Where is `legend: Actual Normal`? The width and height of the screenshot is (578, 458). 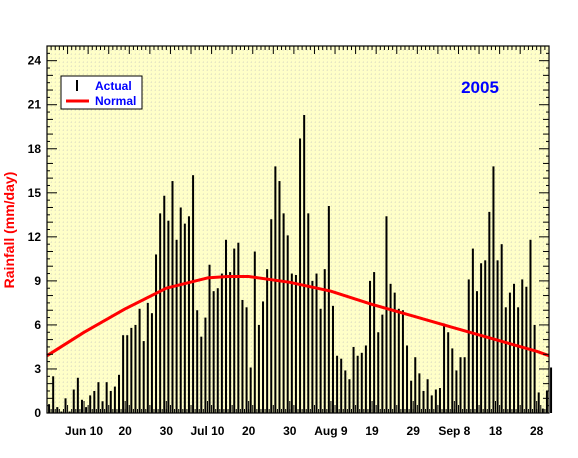 legend: Actual Normal is located at coordinates (101, 92).